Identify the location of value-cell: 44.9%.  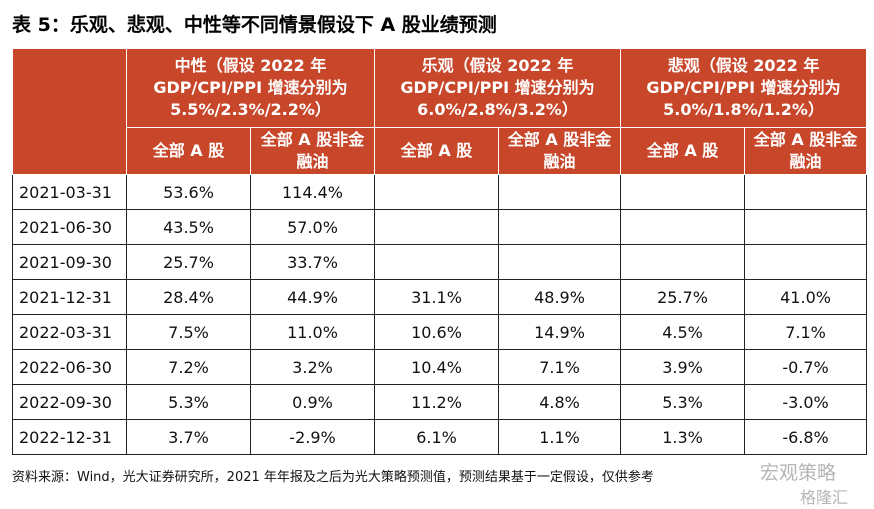
(312, 297).